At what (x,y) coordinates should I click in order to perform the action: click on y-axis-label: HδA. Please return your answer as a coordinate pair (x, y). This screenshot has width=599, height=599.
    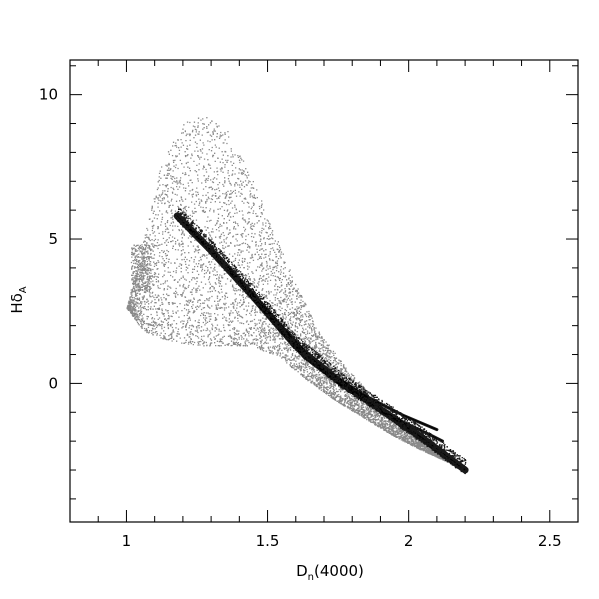
    Looking at the image, I should click on (18, 299).